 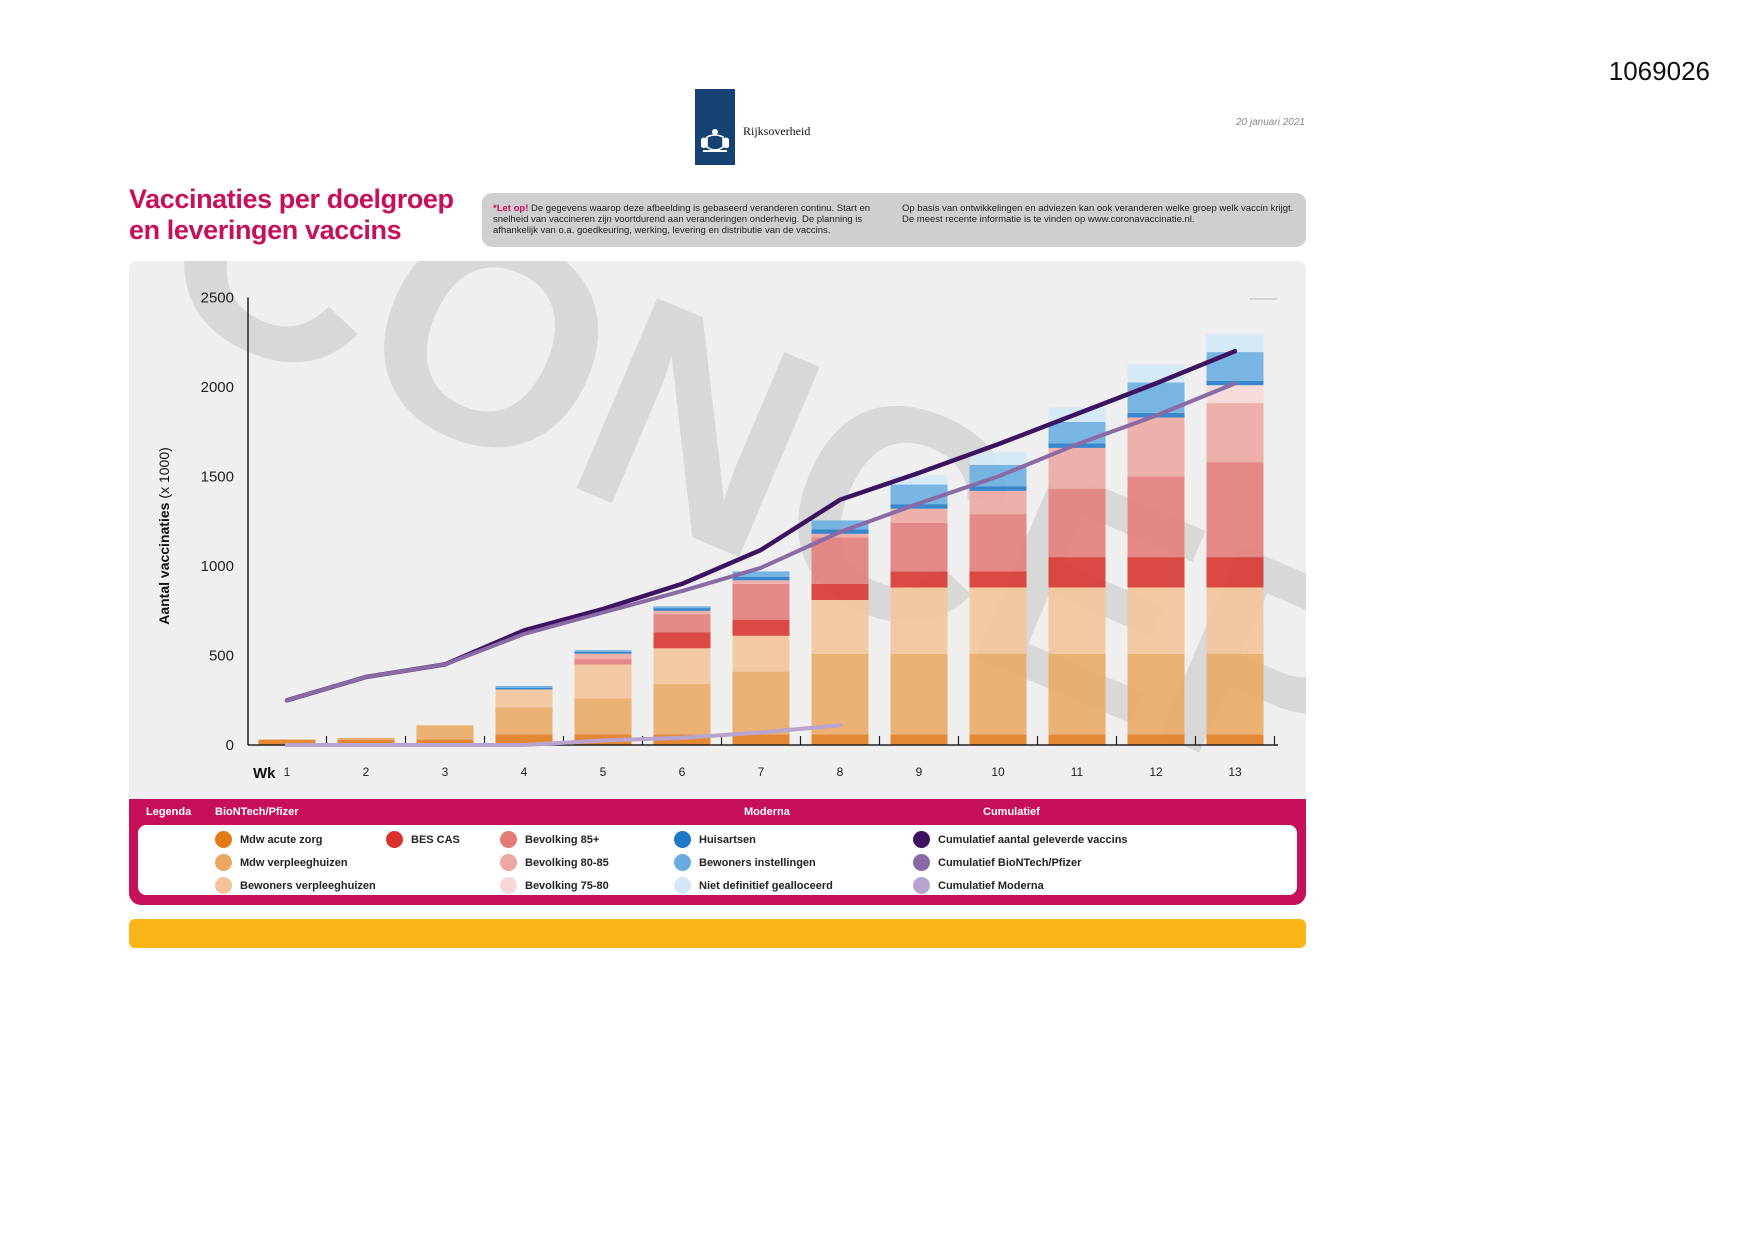 What do you see at coordinates (1033, 839) in the screenshot?
I see `legend-label: Cumulatief aantal geleverde vaccins` at bounding box center [1033, 839].